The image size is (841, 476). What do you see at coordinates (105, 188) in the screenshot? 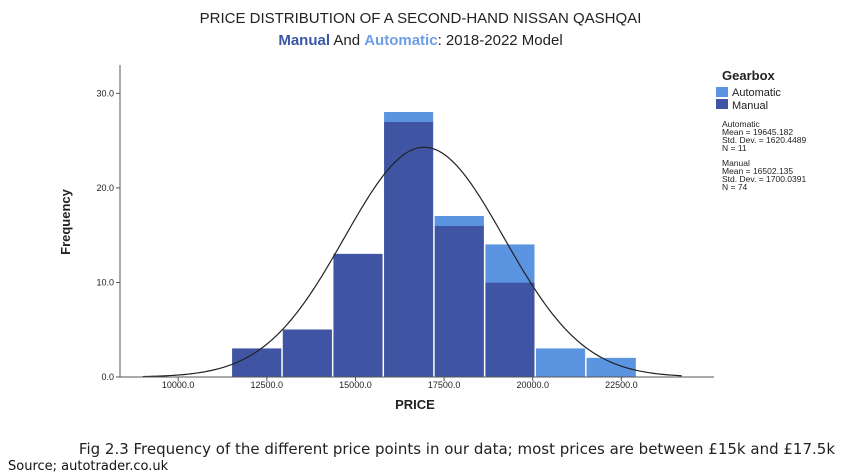
I see `y-tick-label-2: 20.0` at bounding box center [105, 188].